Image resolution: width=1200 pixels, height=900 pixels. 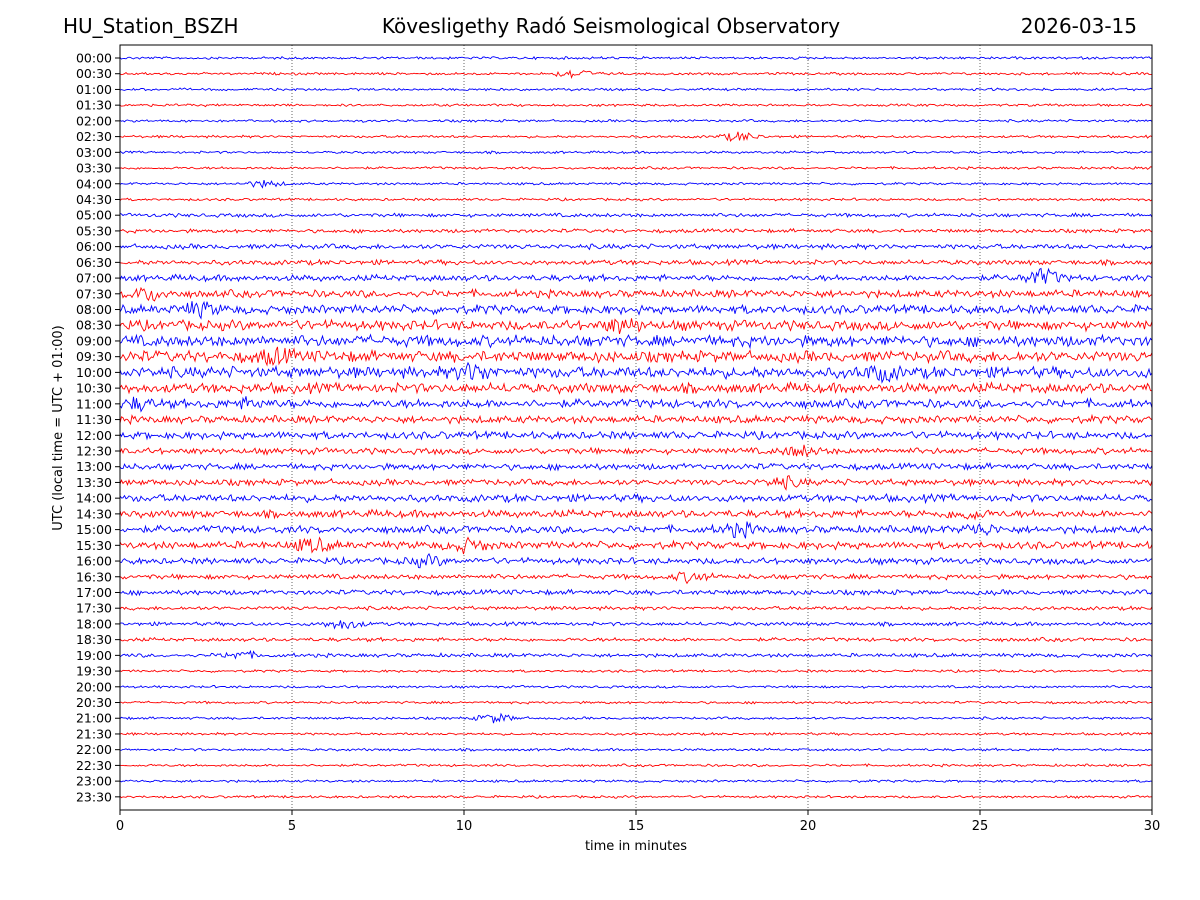 I want to click on trace-14:00, so click(x=636, y=498).